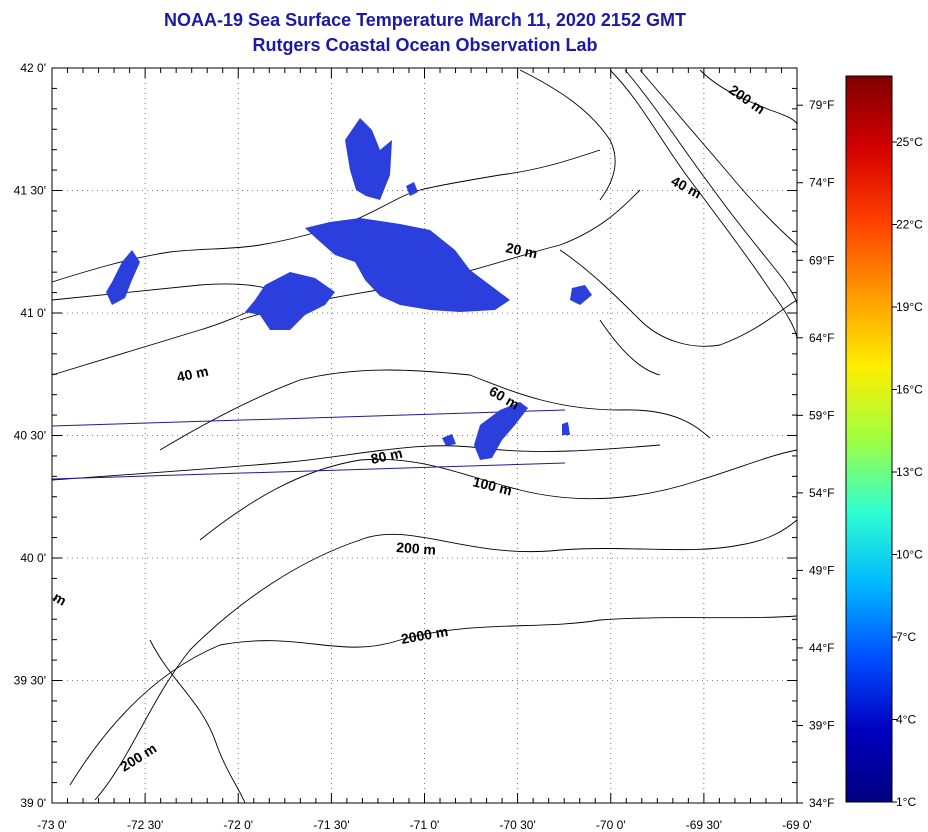  I want to click on lat-tick-label: 41 30', so click(30, 191).